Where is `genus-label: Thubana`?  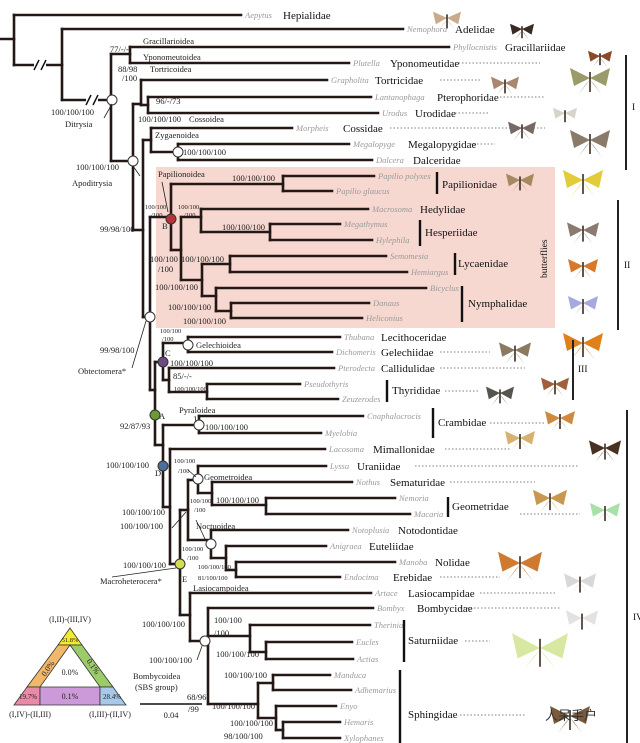
genus-label: Thubana is located at coordinates (359, 337).